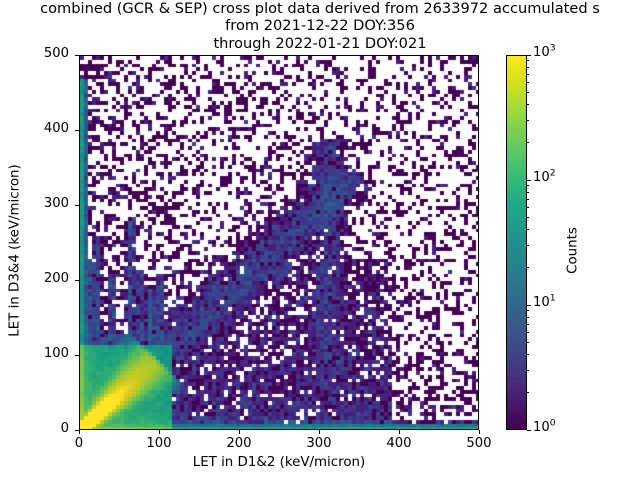 The height and width of the screenshot is (480, 640). Describe the element at coordinates (64, 428) in the screenshot. I see `y-tick-label: 0` at that location.